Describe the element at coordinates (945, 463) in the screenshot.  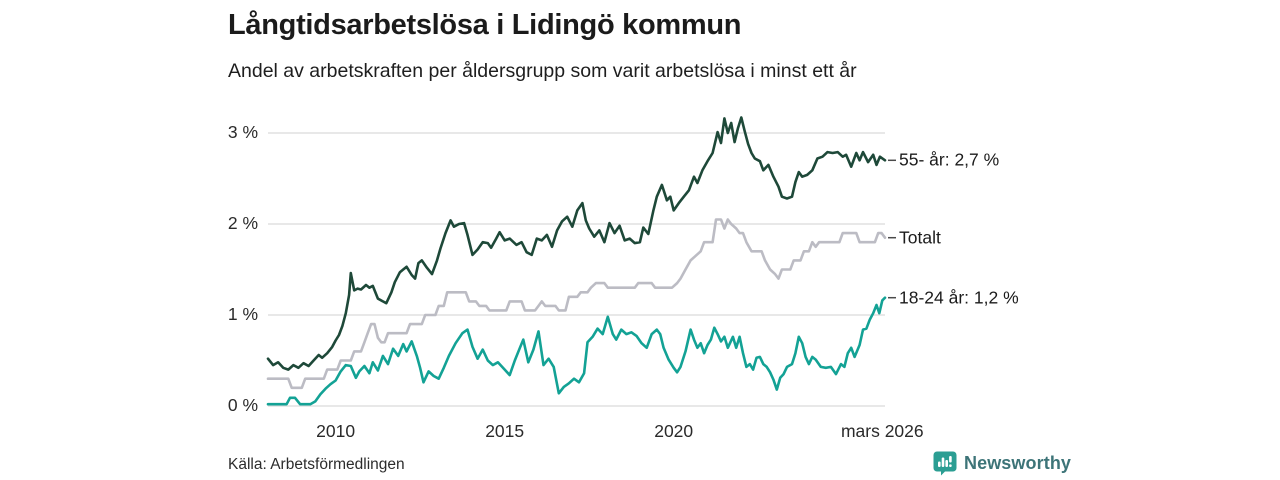
I see `bar-chart-speech-bubble-icon` at that location.